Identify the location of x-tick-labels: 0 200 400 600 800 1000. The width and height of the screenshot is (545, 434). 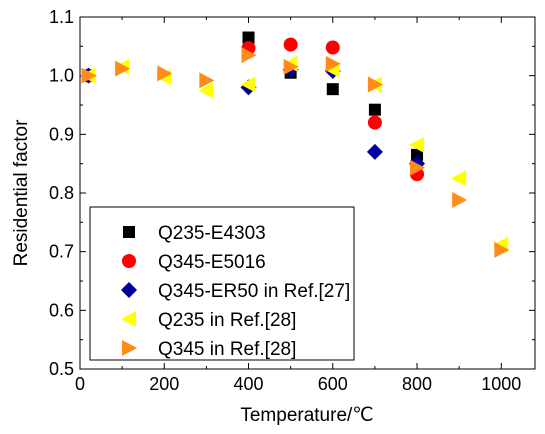
(298, 384).